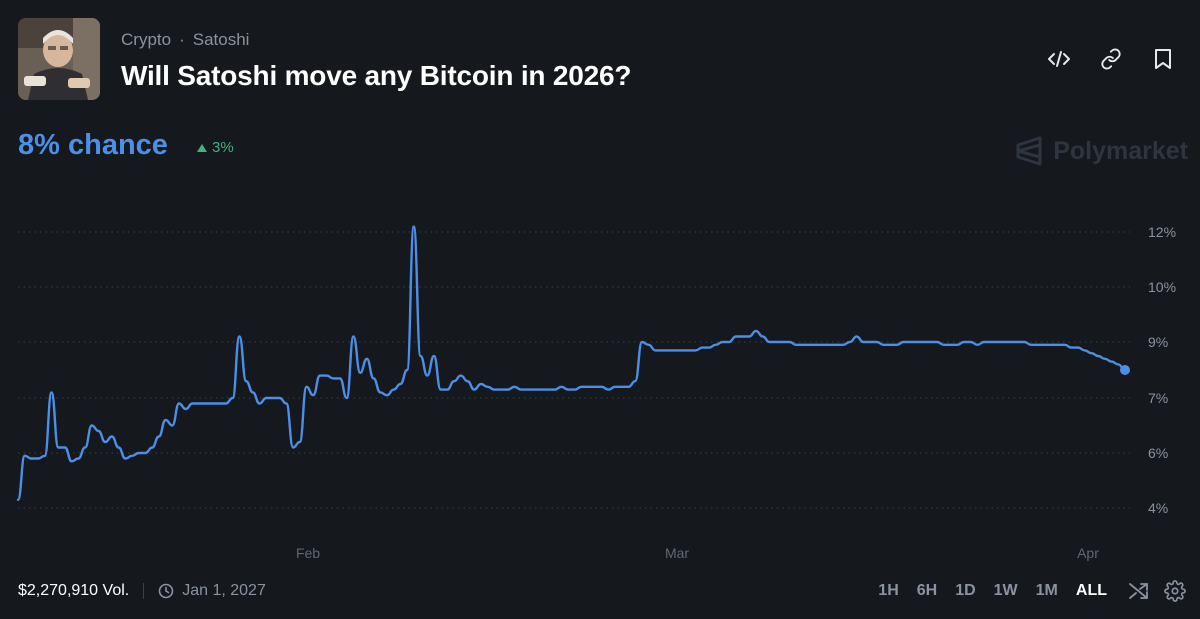 This screenshot has width=1200, height=619. What do you see at coordinates (93, 145) in the screenshot?
I see `chance-value: 8% chance` at bounding box center [93, 145].